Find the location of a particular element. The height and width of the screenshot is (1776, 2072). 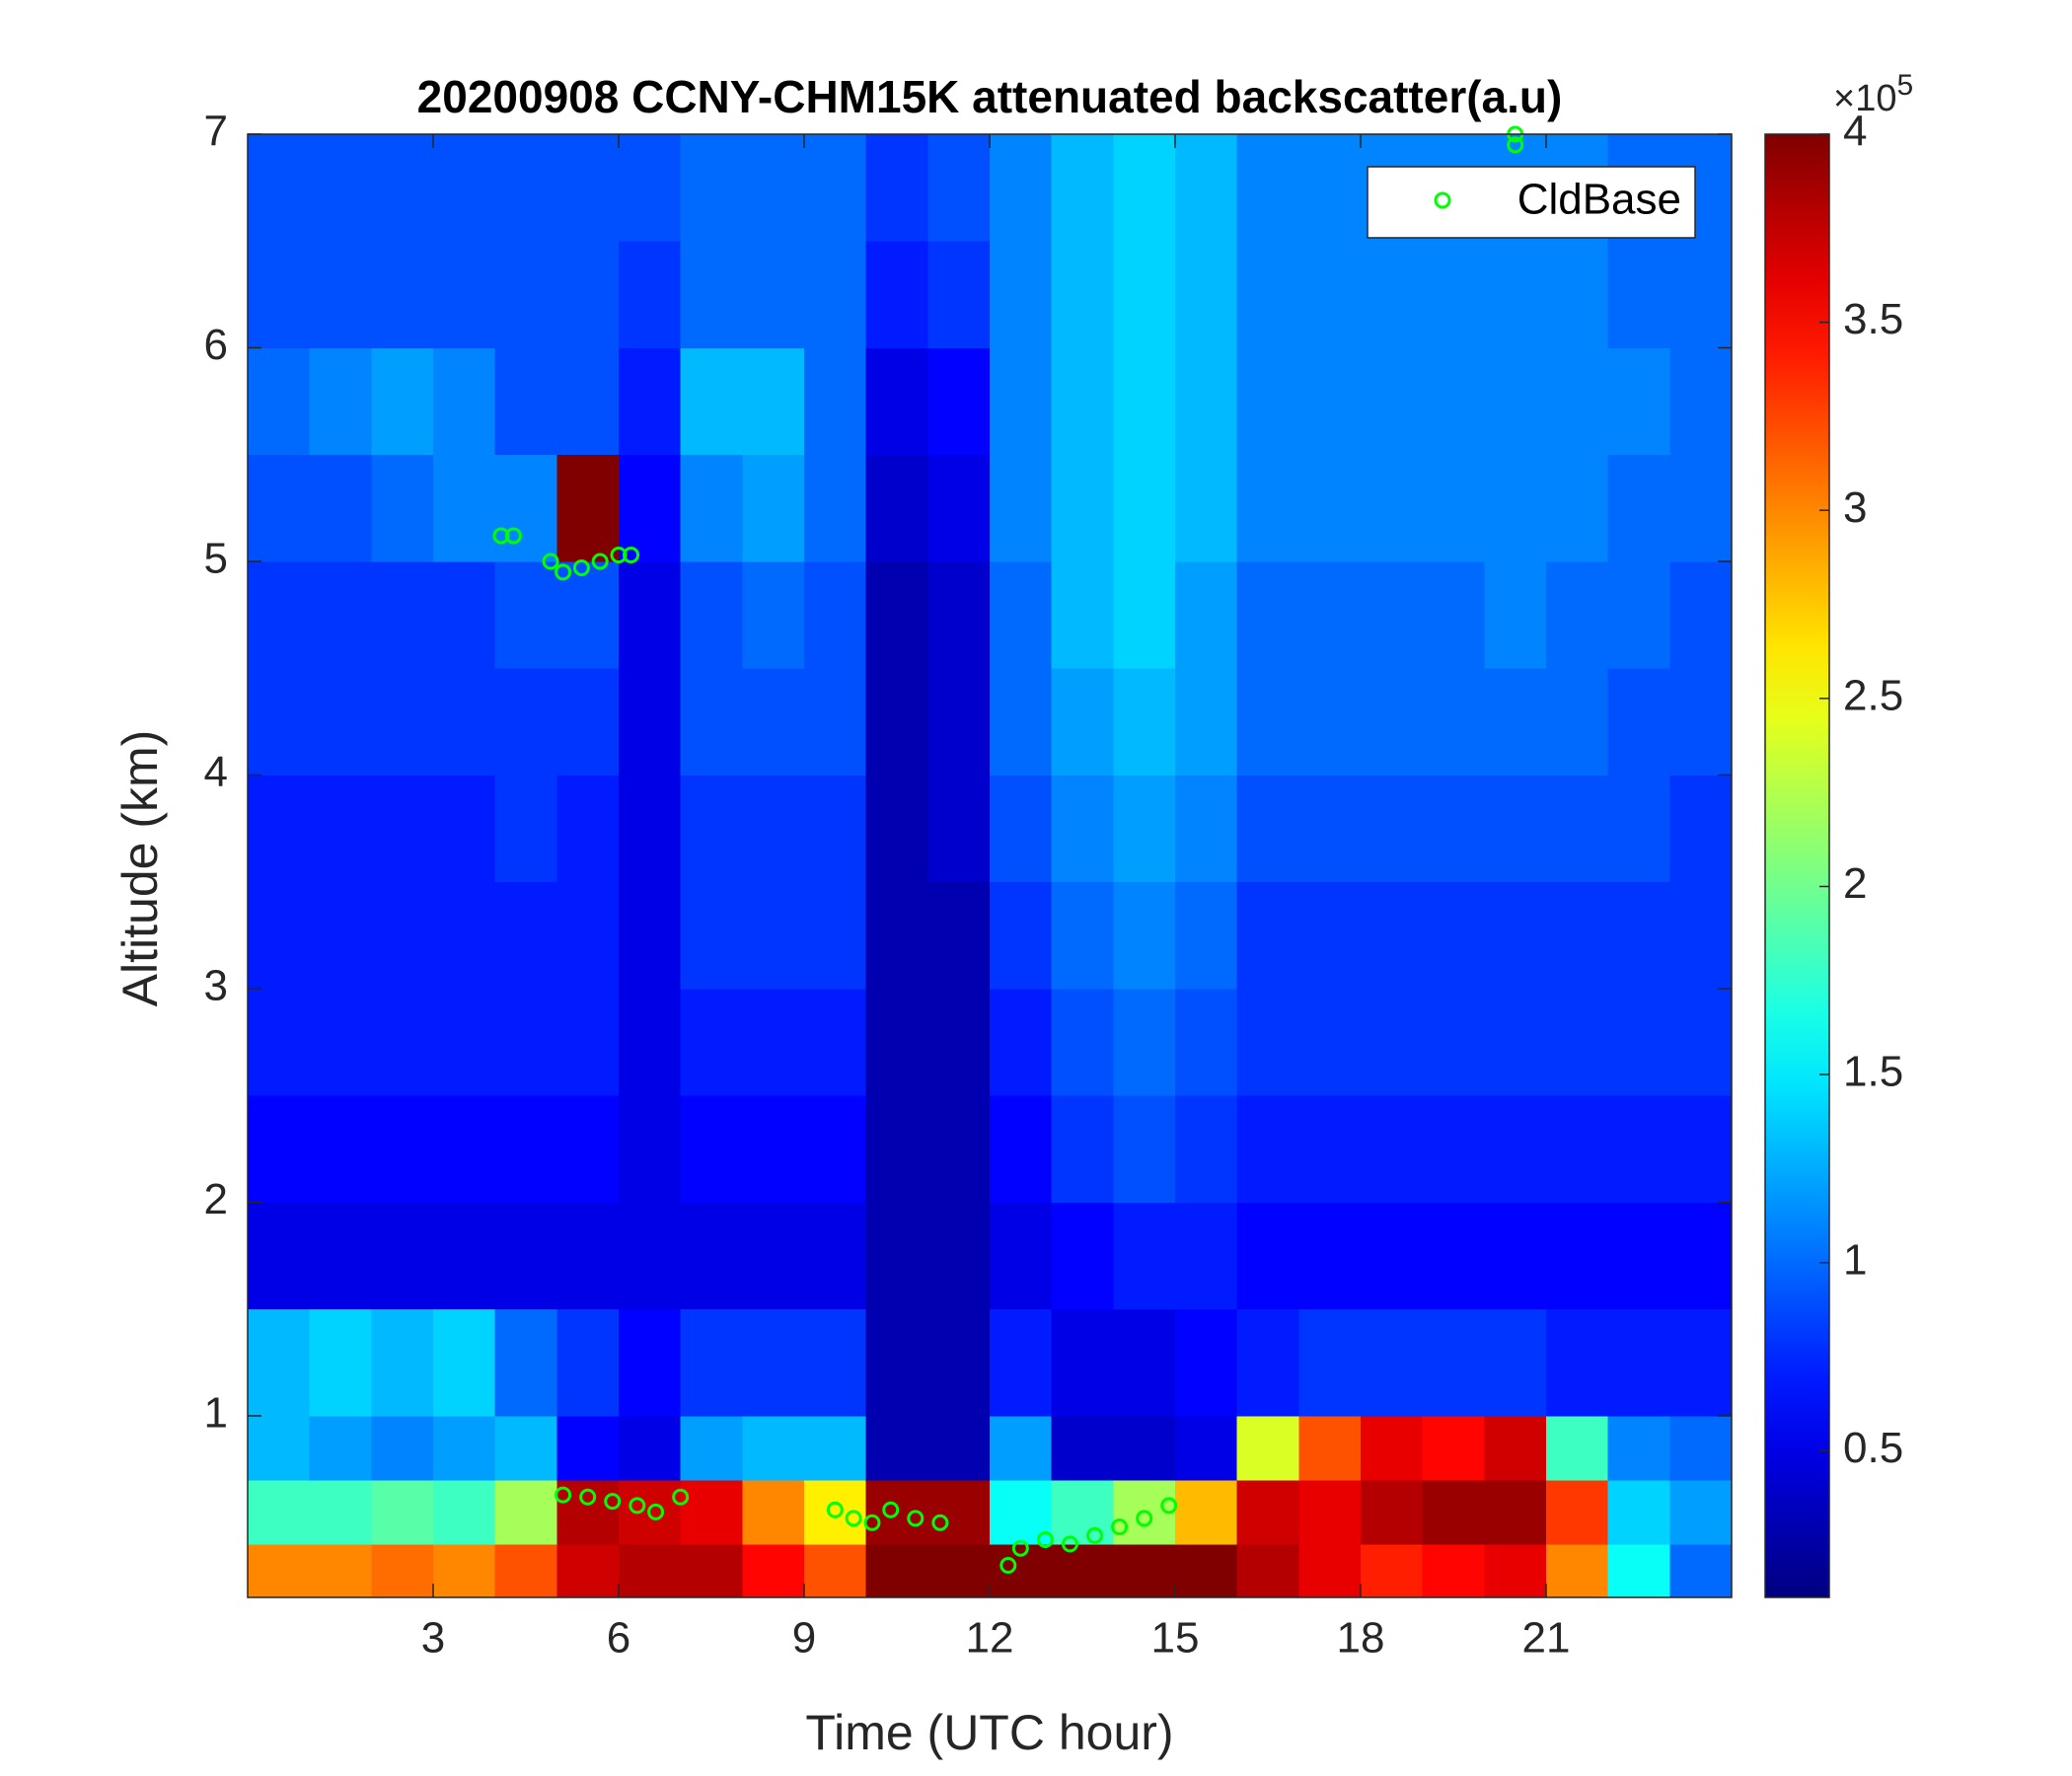

x-tick-label: 6 is located at coordinates (618, 1639).